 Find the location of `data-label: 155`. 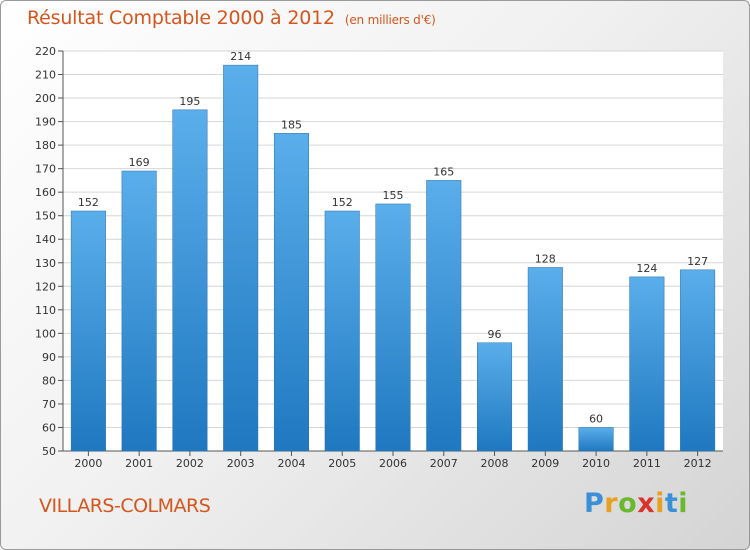

data-label: 155 is located at coordinates (393, 195).